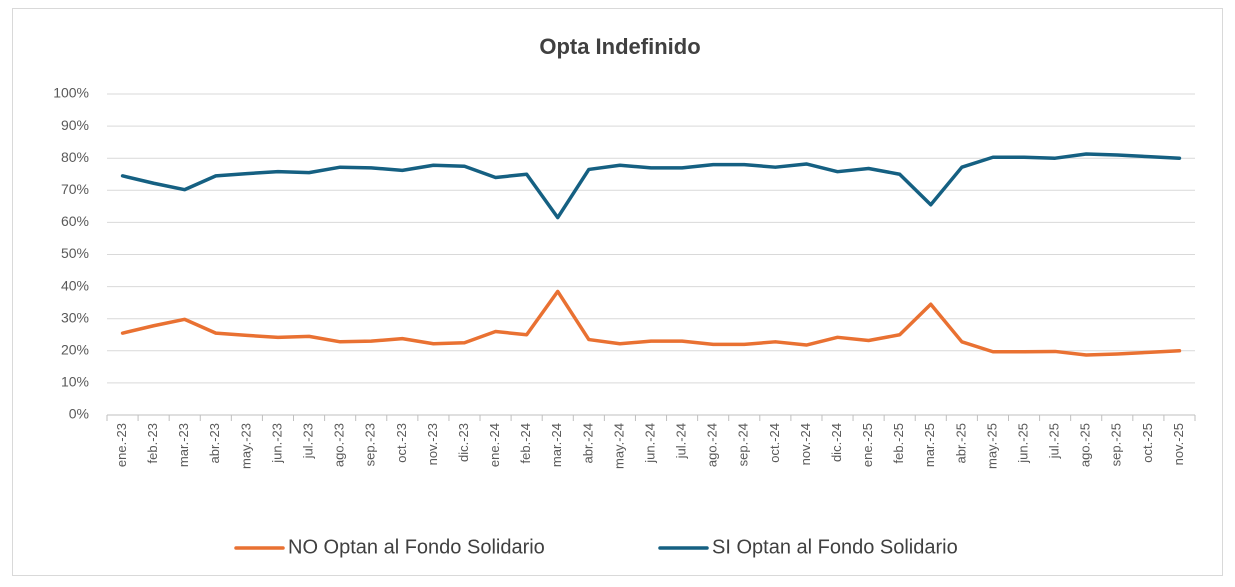 The height and width of the screenshot is (587, 1235). What do you see at coordinates (1178, 444) in the screenshot?
I see `x-tick-label: nov.-25` at bounding box center [1178, 444].